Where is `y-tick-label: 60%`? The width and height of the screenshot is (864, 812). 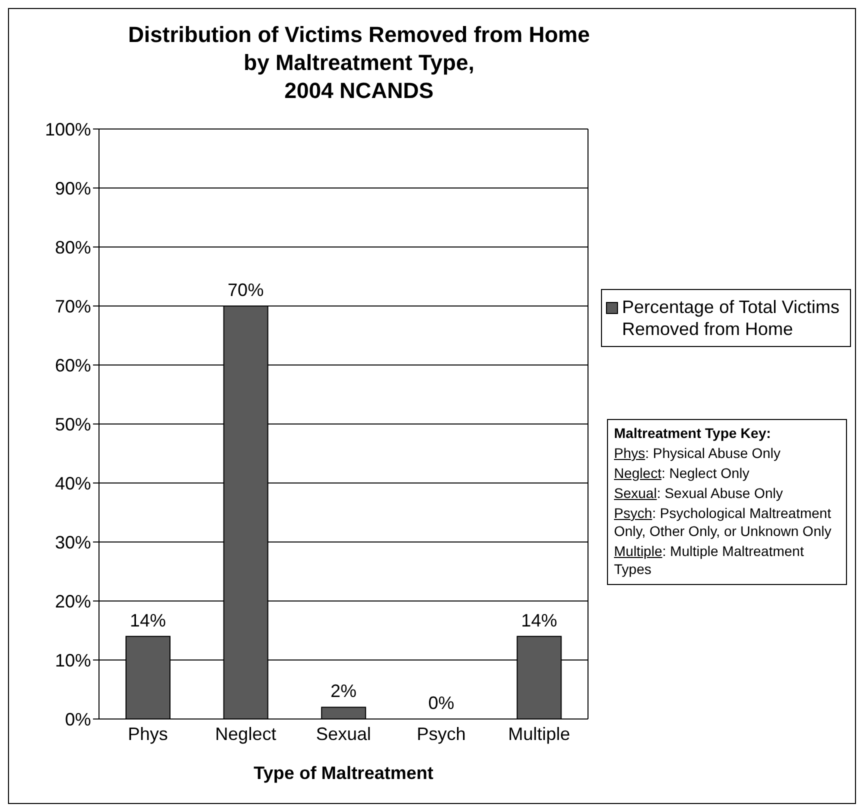 y-tick-label: 60% is located at coordinates (72, 365).